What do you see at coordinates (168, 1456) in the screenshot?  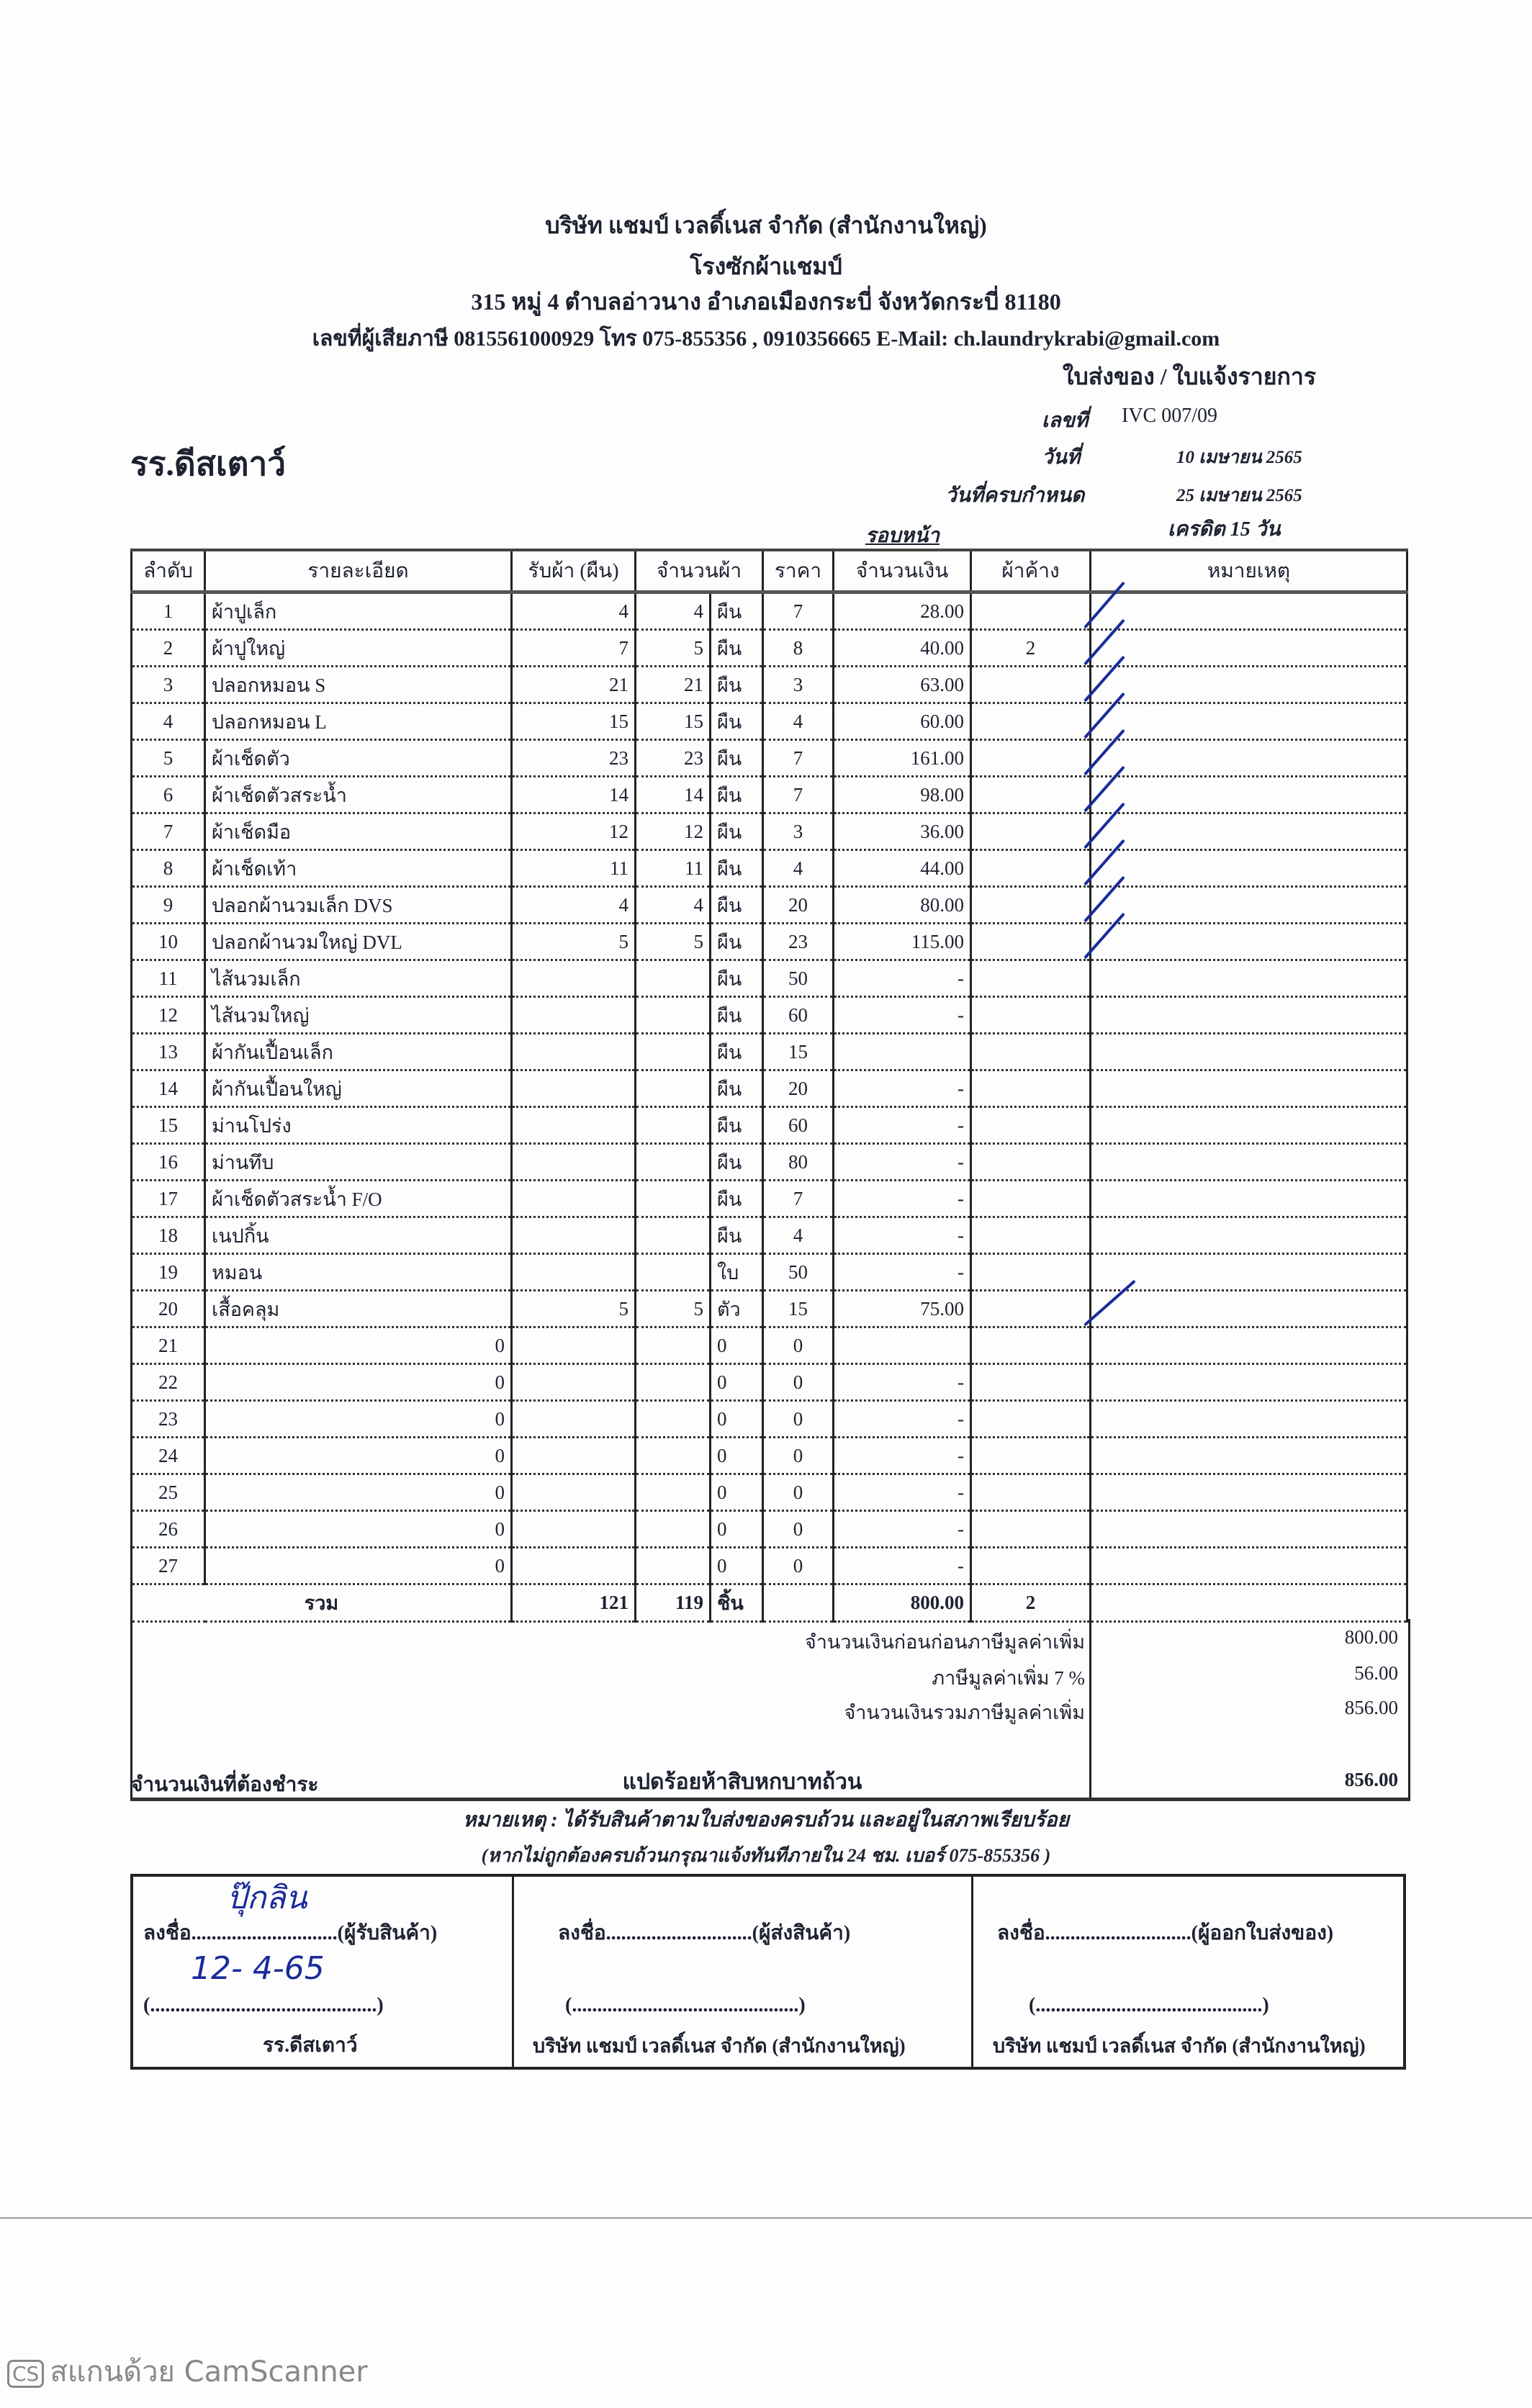 I see `cell-no: 24` at bounding box center [168, 1456].